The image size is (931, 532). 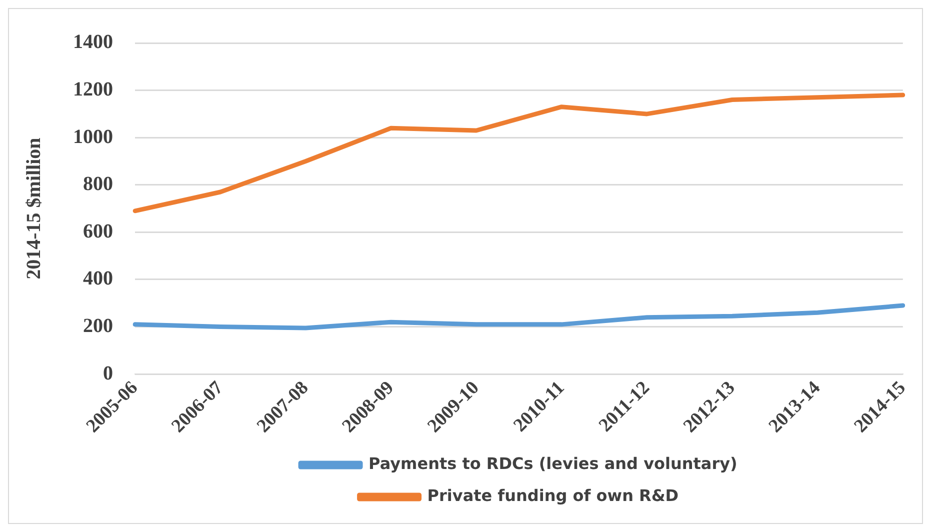 I want to click on y-tick-label: 1000, so click(x=93, y=137).